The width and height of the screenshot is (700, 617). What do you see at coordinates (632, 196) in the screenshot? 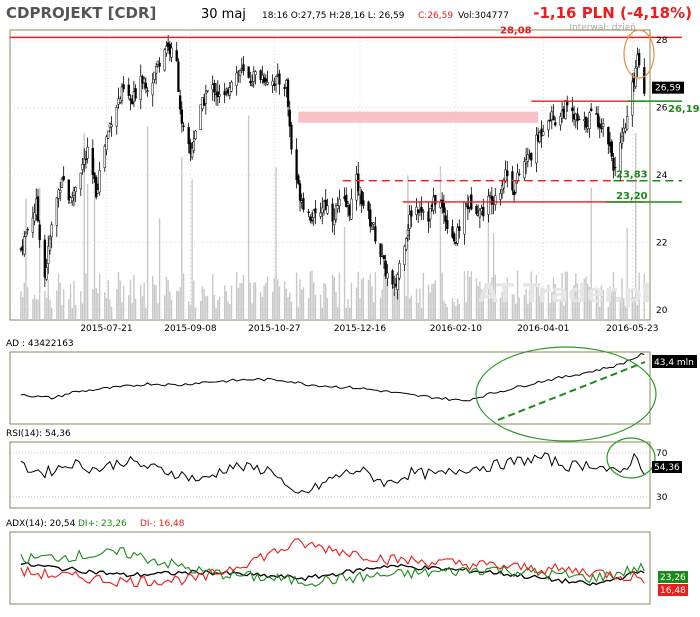
I see `price-level-label: 23,20` at bounding box center [632, 196].